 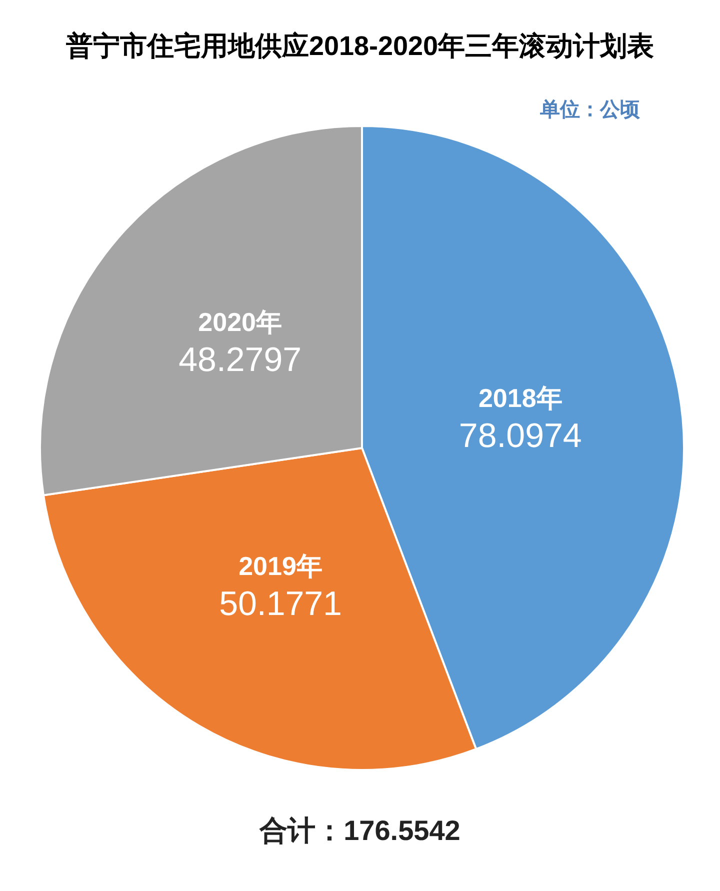 I want to click on data-label: 78.0974, so click(x=520, y=435).